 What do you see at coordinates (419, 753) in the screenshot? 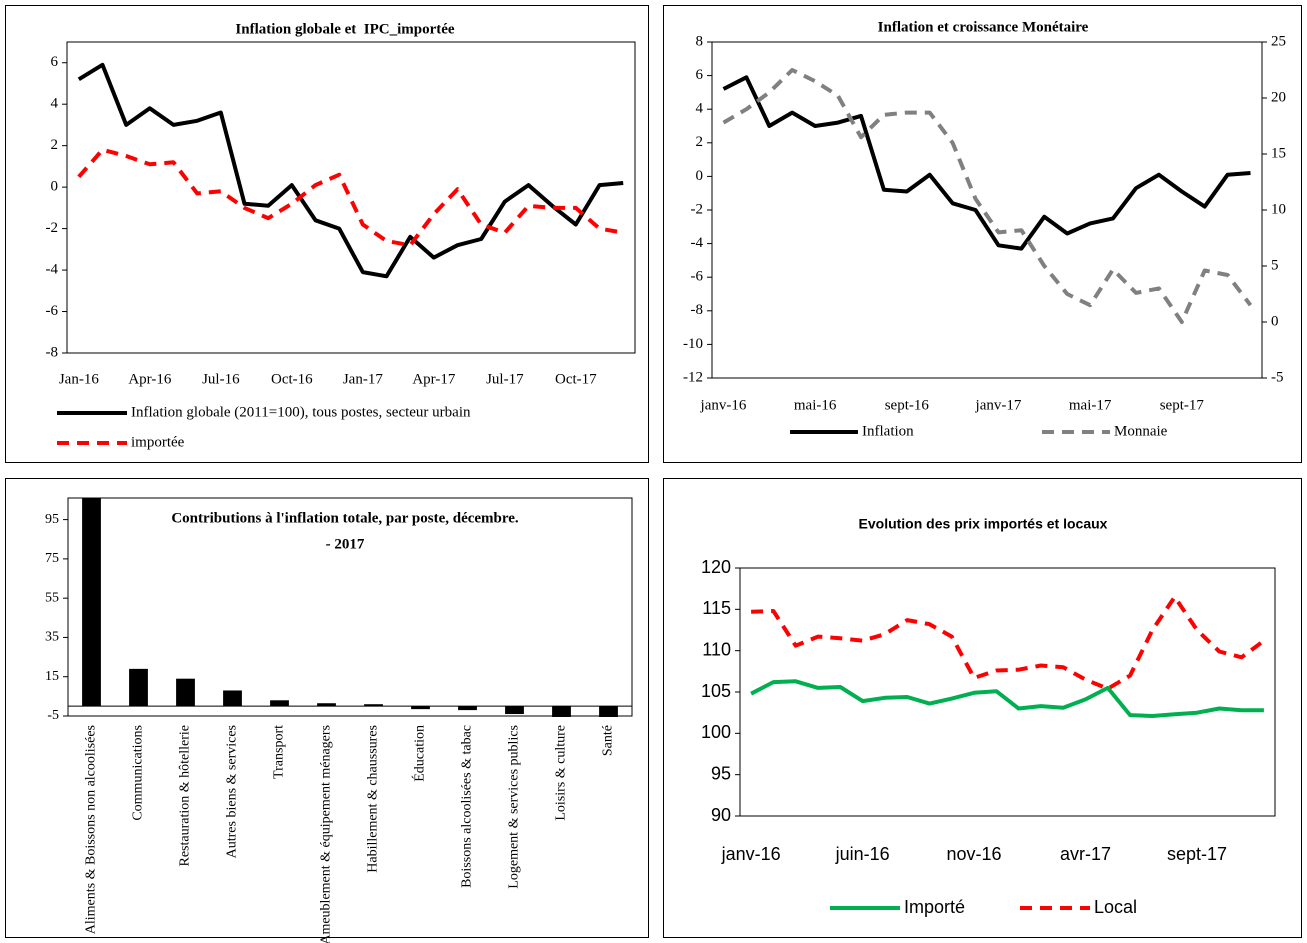
I see `x-tick-label: Éducation` at bounding box center [419, 753].